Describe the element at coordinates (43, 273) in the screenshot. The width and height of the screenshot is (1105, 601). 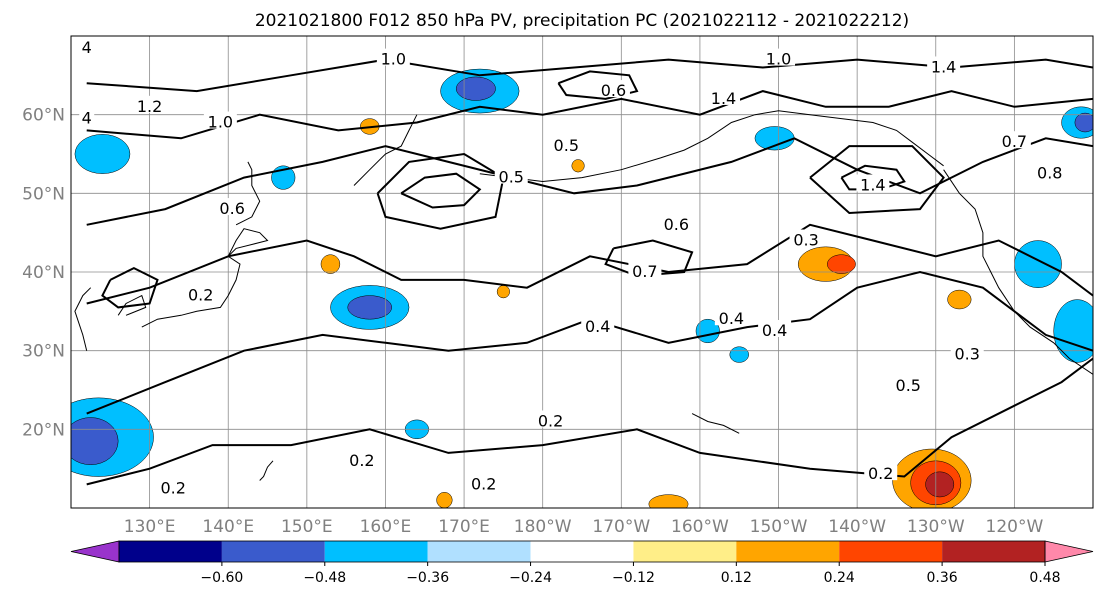
I see `latitude-labels: 20°N 30°N 40°N 50°N 60°N` at that location.